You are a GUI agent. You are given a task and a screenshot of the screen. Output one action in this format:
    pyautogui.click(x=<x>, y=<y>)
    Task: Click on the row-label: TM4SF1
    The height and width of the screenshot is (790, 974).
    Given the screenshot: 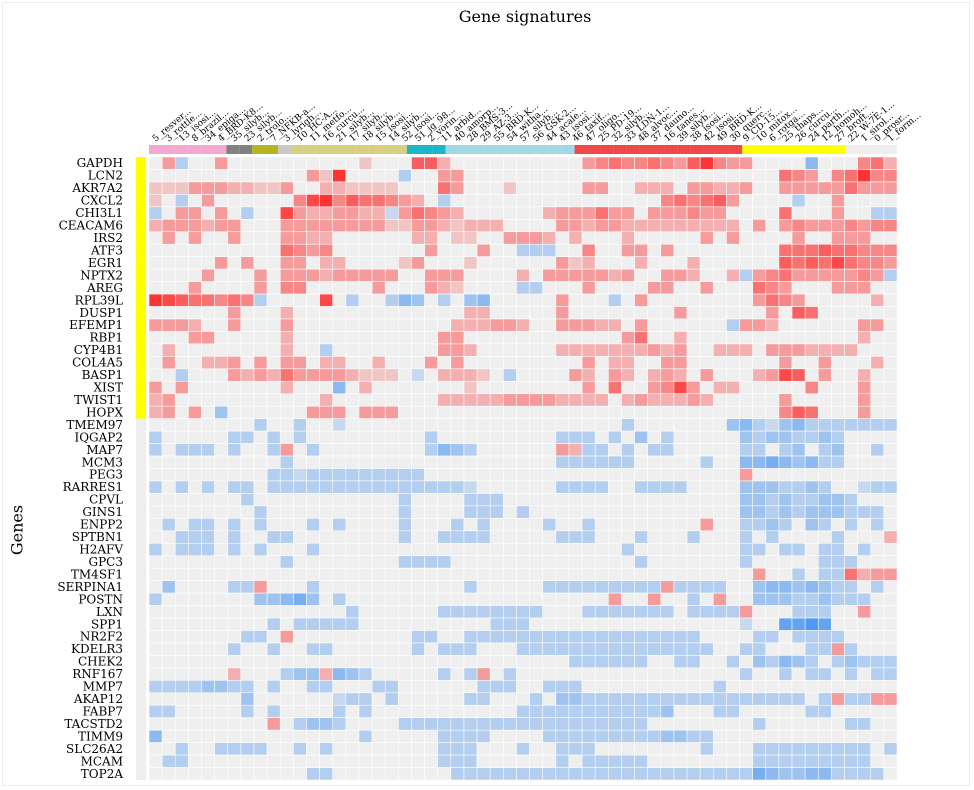 What is the action you would take?
    pyautogui.click(x=97, y=574)
    